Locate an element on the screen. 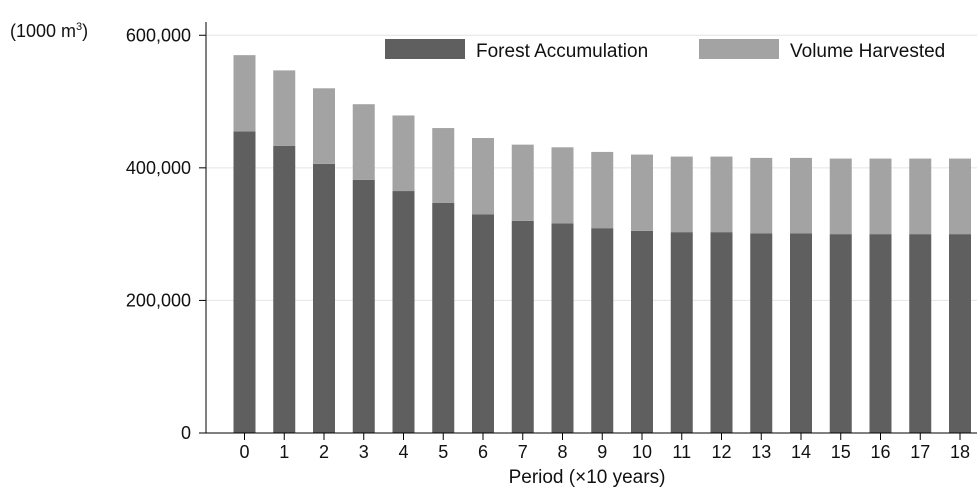  x-tick-label: 2 is located at coordinates (324, 452).